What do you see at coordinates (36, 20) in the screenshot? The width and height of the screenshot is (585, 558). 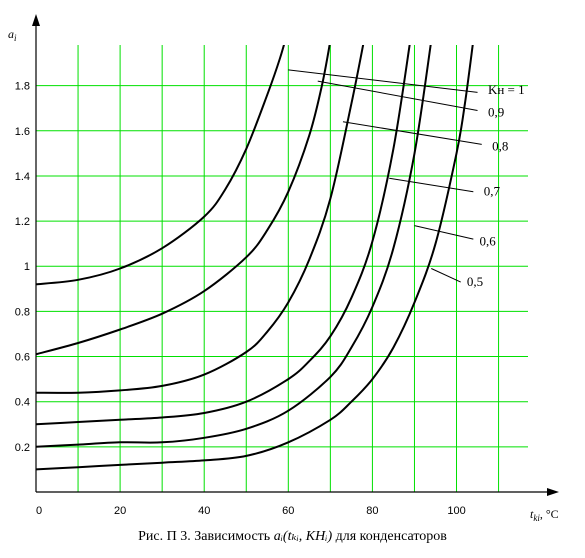 I see `y-axis-arrow` at bounding box center [36, 20].